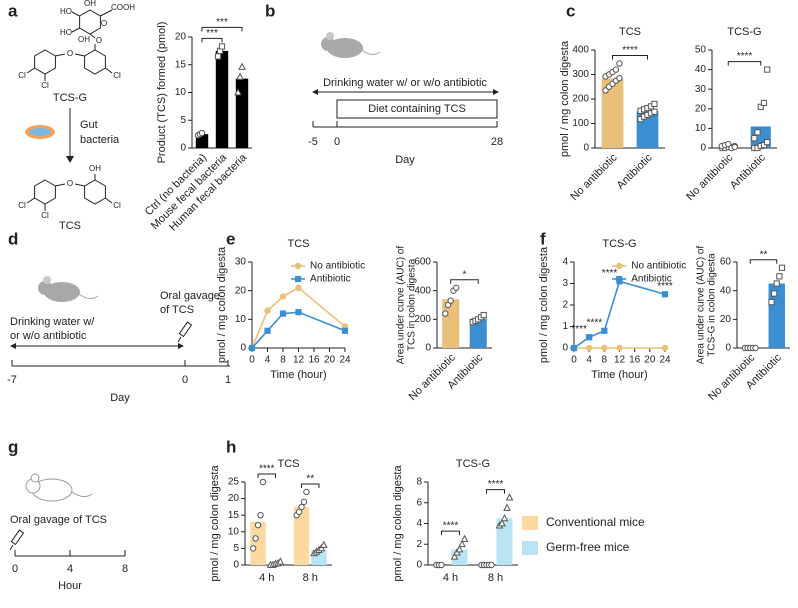 This screenshot has height=608, width=798. Describe the element at coordinates (52, 322) in the screenshot. I see `timeline-label: Drinking water w/` at that location.